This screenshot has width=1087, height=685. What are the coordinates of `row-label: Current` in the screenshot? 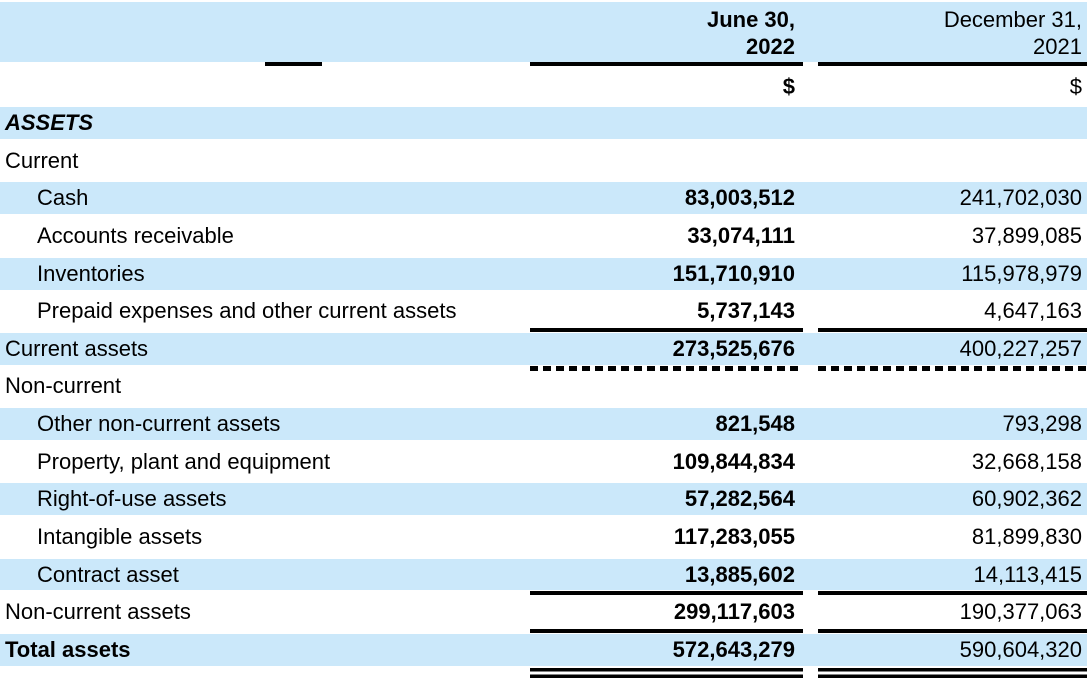 It's located at (42, 160).